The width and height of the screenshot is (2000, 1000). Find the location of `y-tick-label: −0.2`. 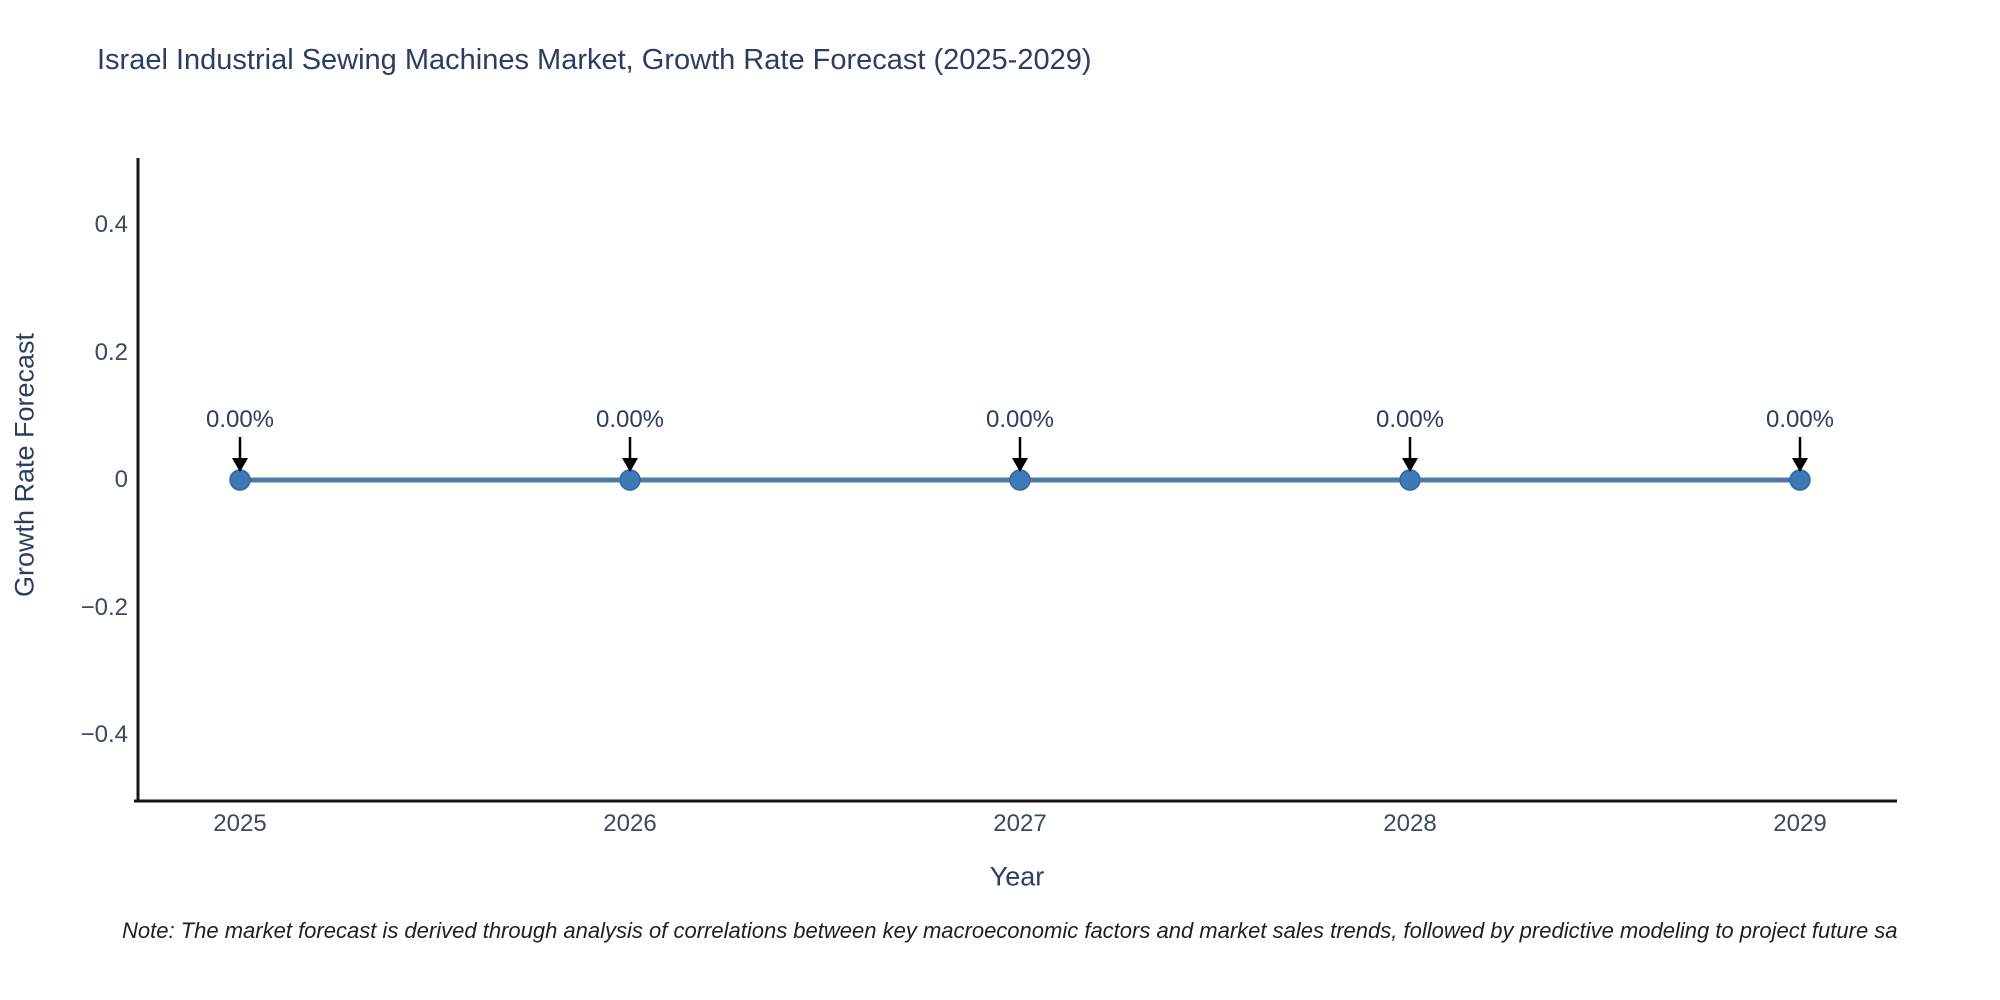

y-tick-label: −0.2 is located at coordinates (104, 607).